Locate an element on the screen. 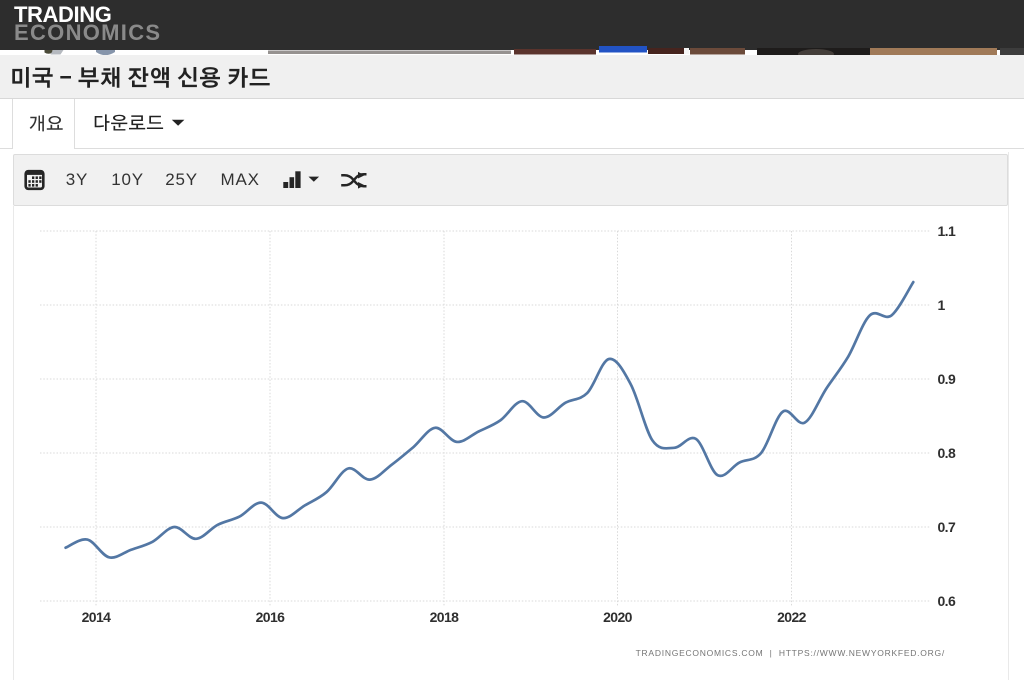 The image size is (1024, 680). svg-text: 0.9 is located at coordinates (947, 379).